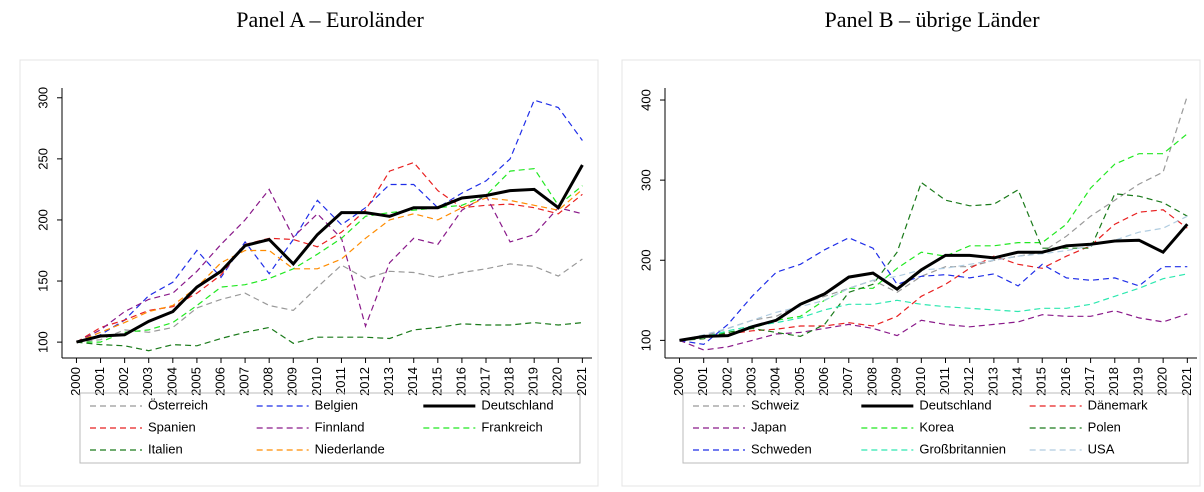 The width and height of the screenshot is (1204, 492). Describe the element at coordinates (1101, 448) in the screenshot. I see `legend-label: USA` at that location.